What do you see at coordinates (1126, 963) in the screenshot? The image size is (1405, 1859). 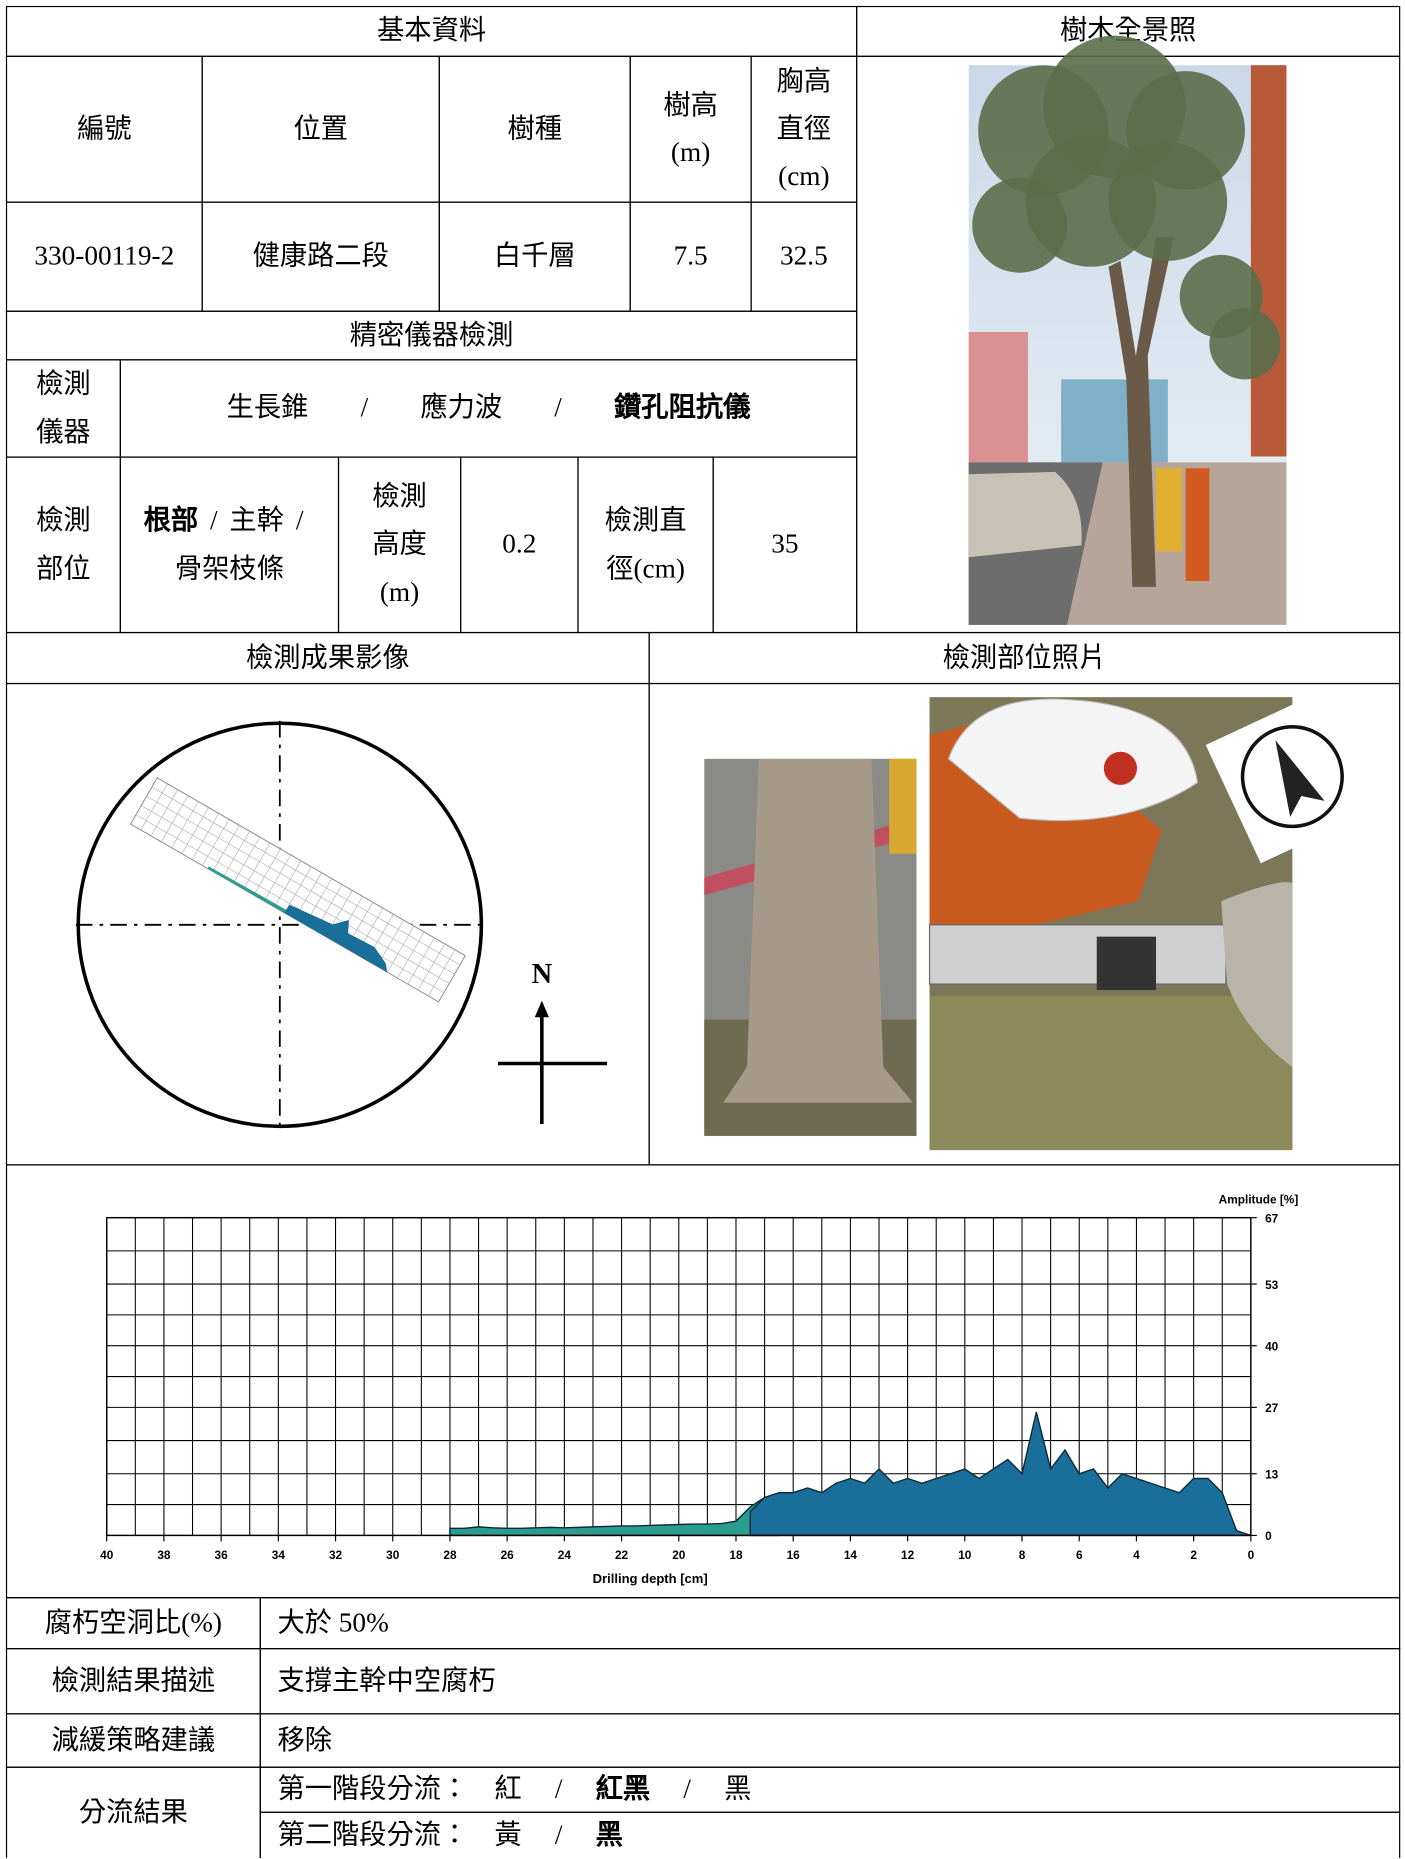 I see `photo-device-grip` at bounding box center [1126, 963].